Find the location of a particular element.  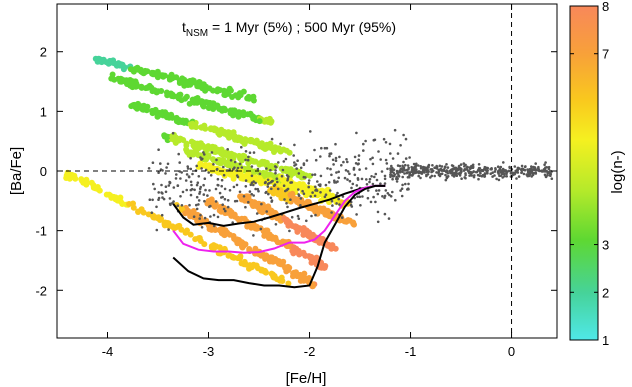

colorbar-tick-label: 7 is located at coordinates (605, 54).